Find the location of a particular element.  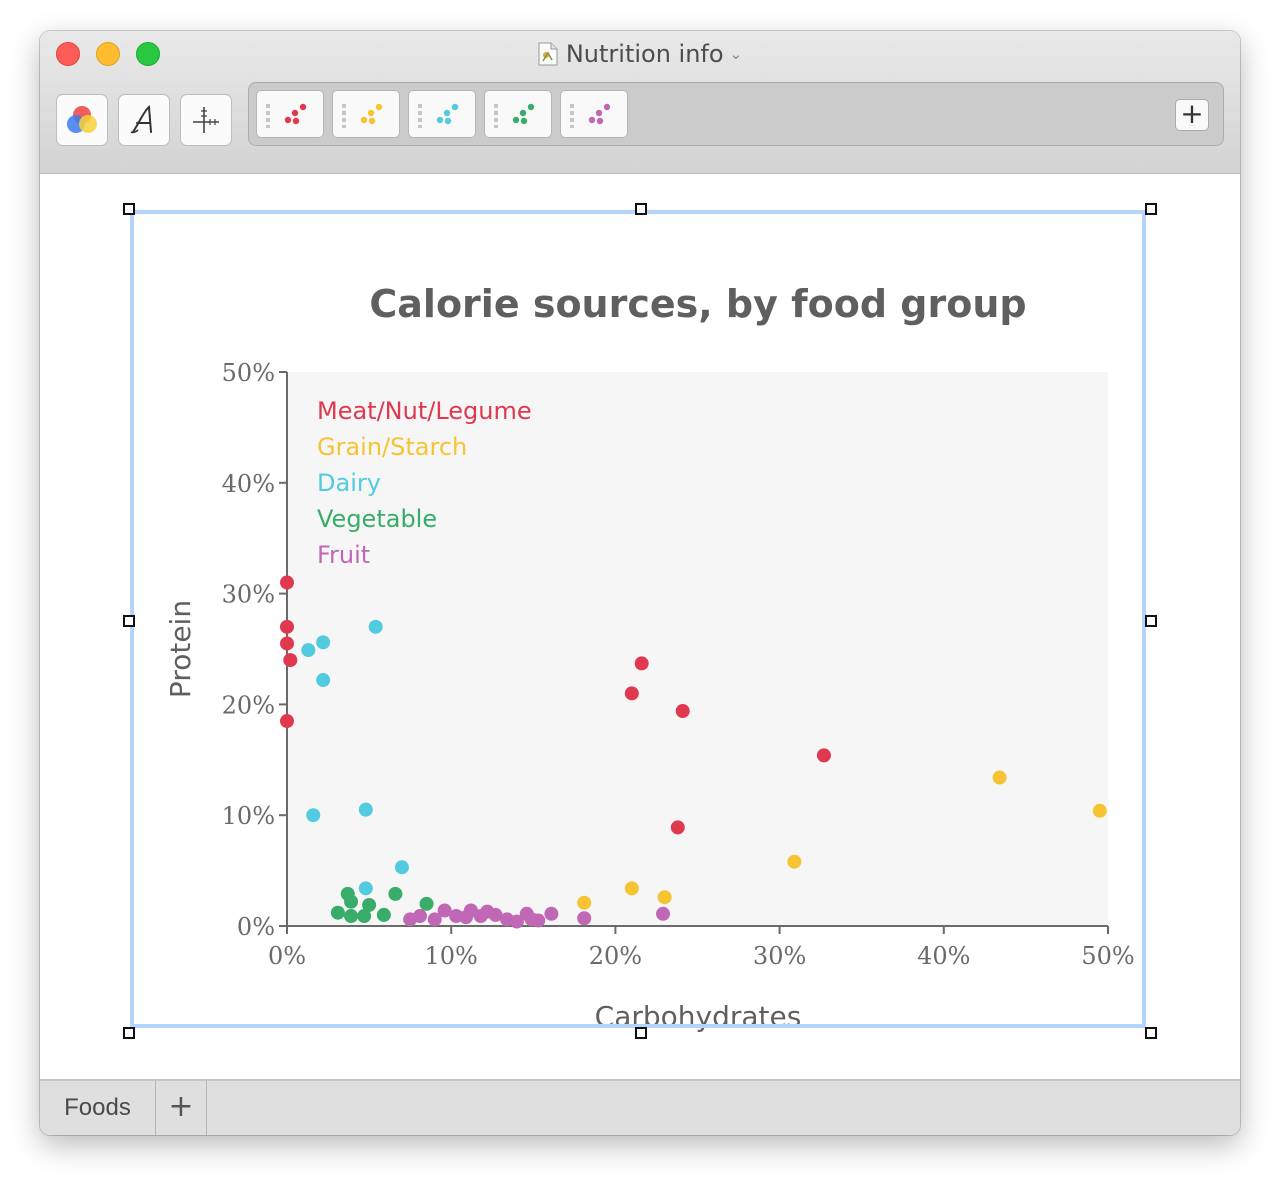

minimize-window-button is located at coordinates (108, 54).